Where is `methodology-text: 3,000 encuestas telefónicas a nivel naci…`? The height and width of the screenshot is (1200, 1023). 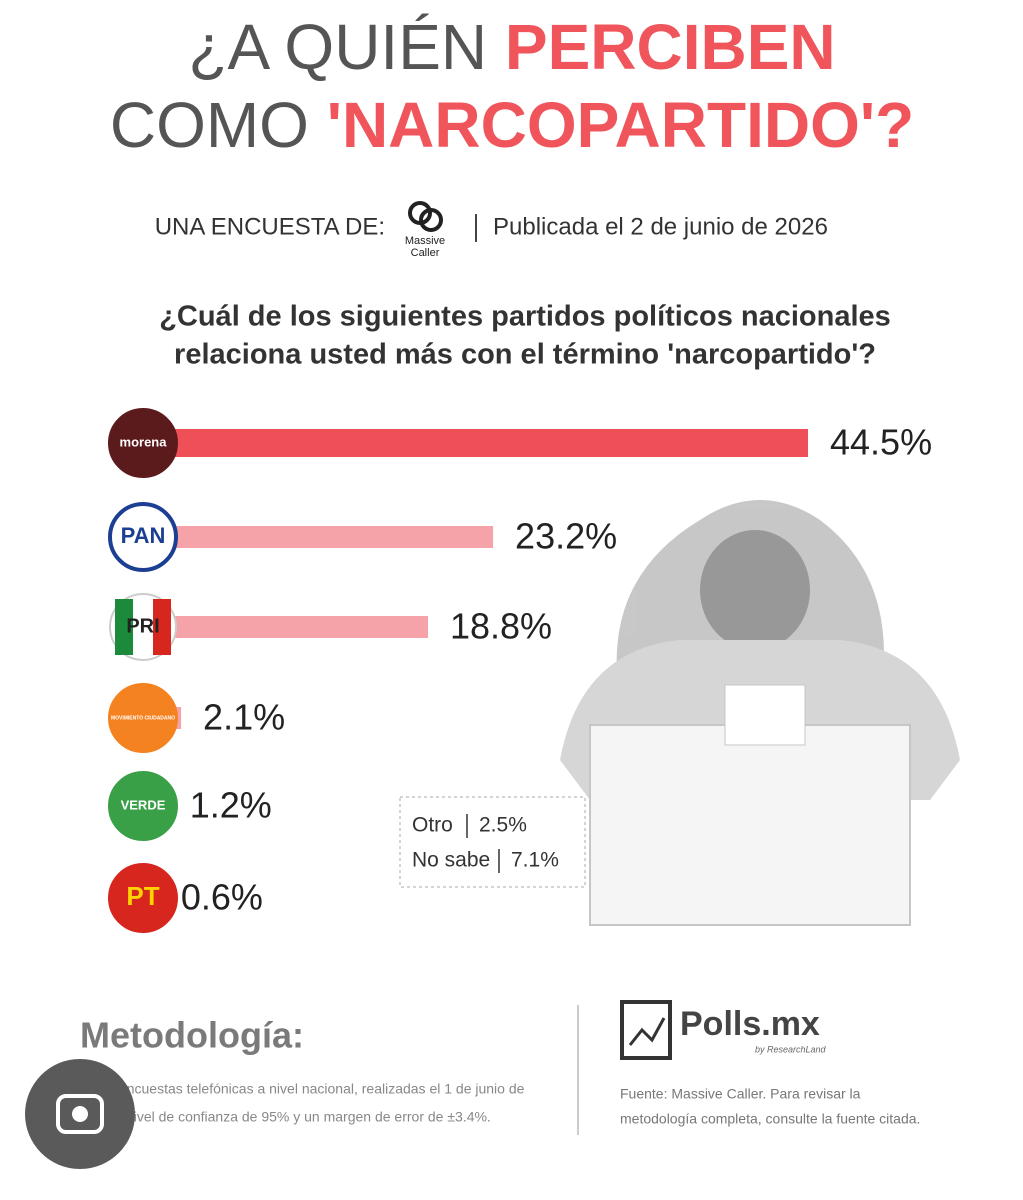 methodology-text: 3,000 encuestas telefónicas a nivel naci… is located at coordinates (302, 1089).